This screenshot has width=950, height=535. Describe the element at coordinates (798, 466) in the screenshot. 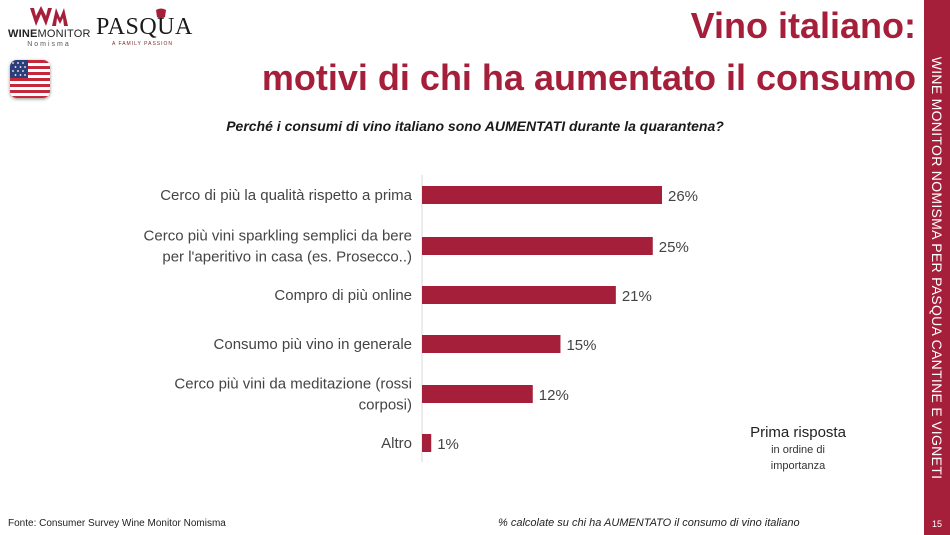

I see `note-subtitle-line-2: importanza` at that location.